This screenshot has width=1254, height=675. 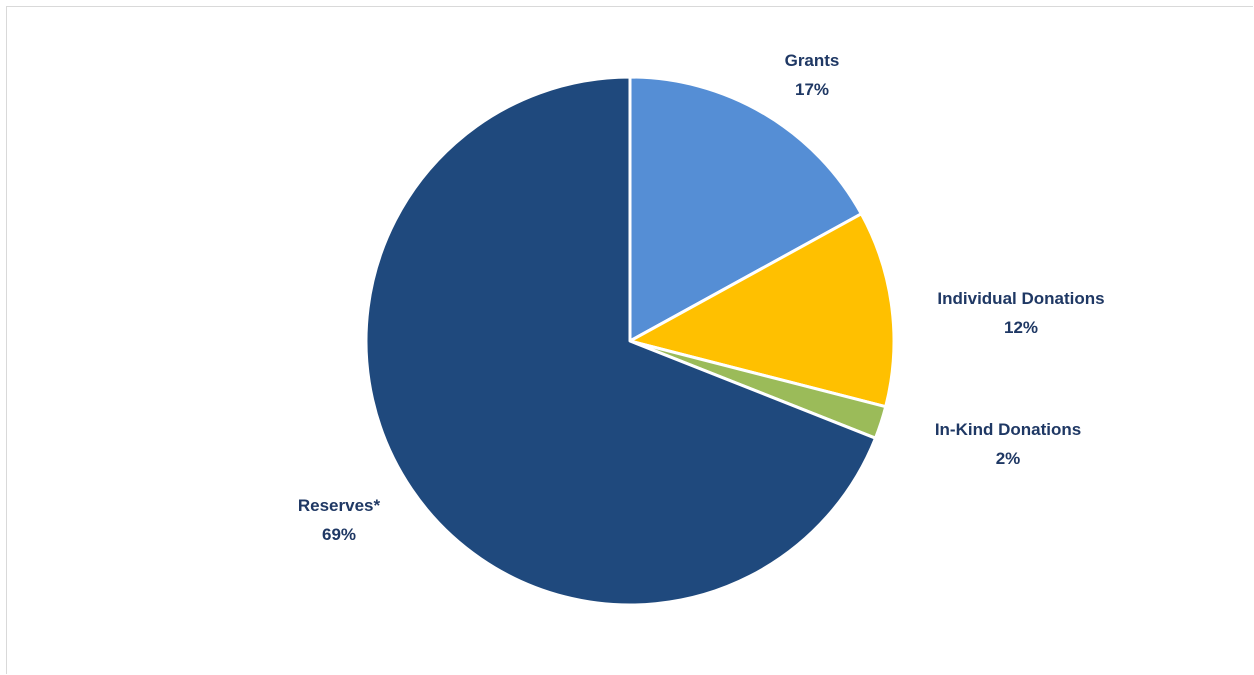 I want to click on pie-slice-grants, so click(x=745, y=209).